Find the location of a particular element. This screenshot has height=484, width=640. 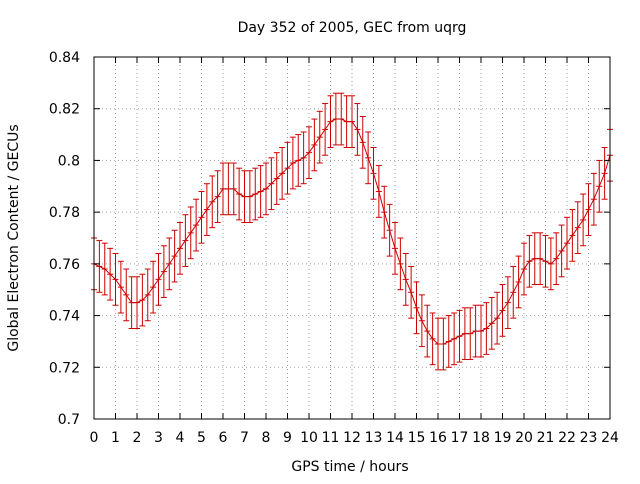

x-tick-label: 22 is located at coordinates (567, 438).